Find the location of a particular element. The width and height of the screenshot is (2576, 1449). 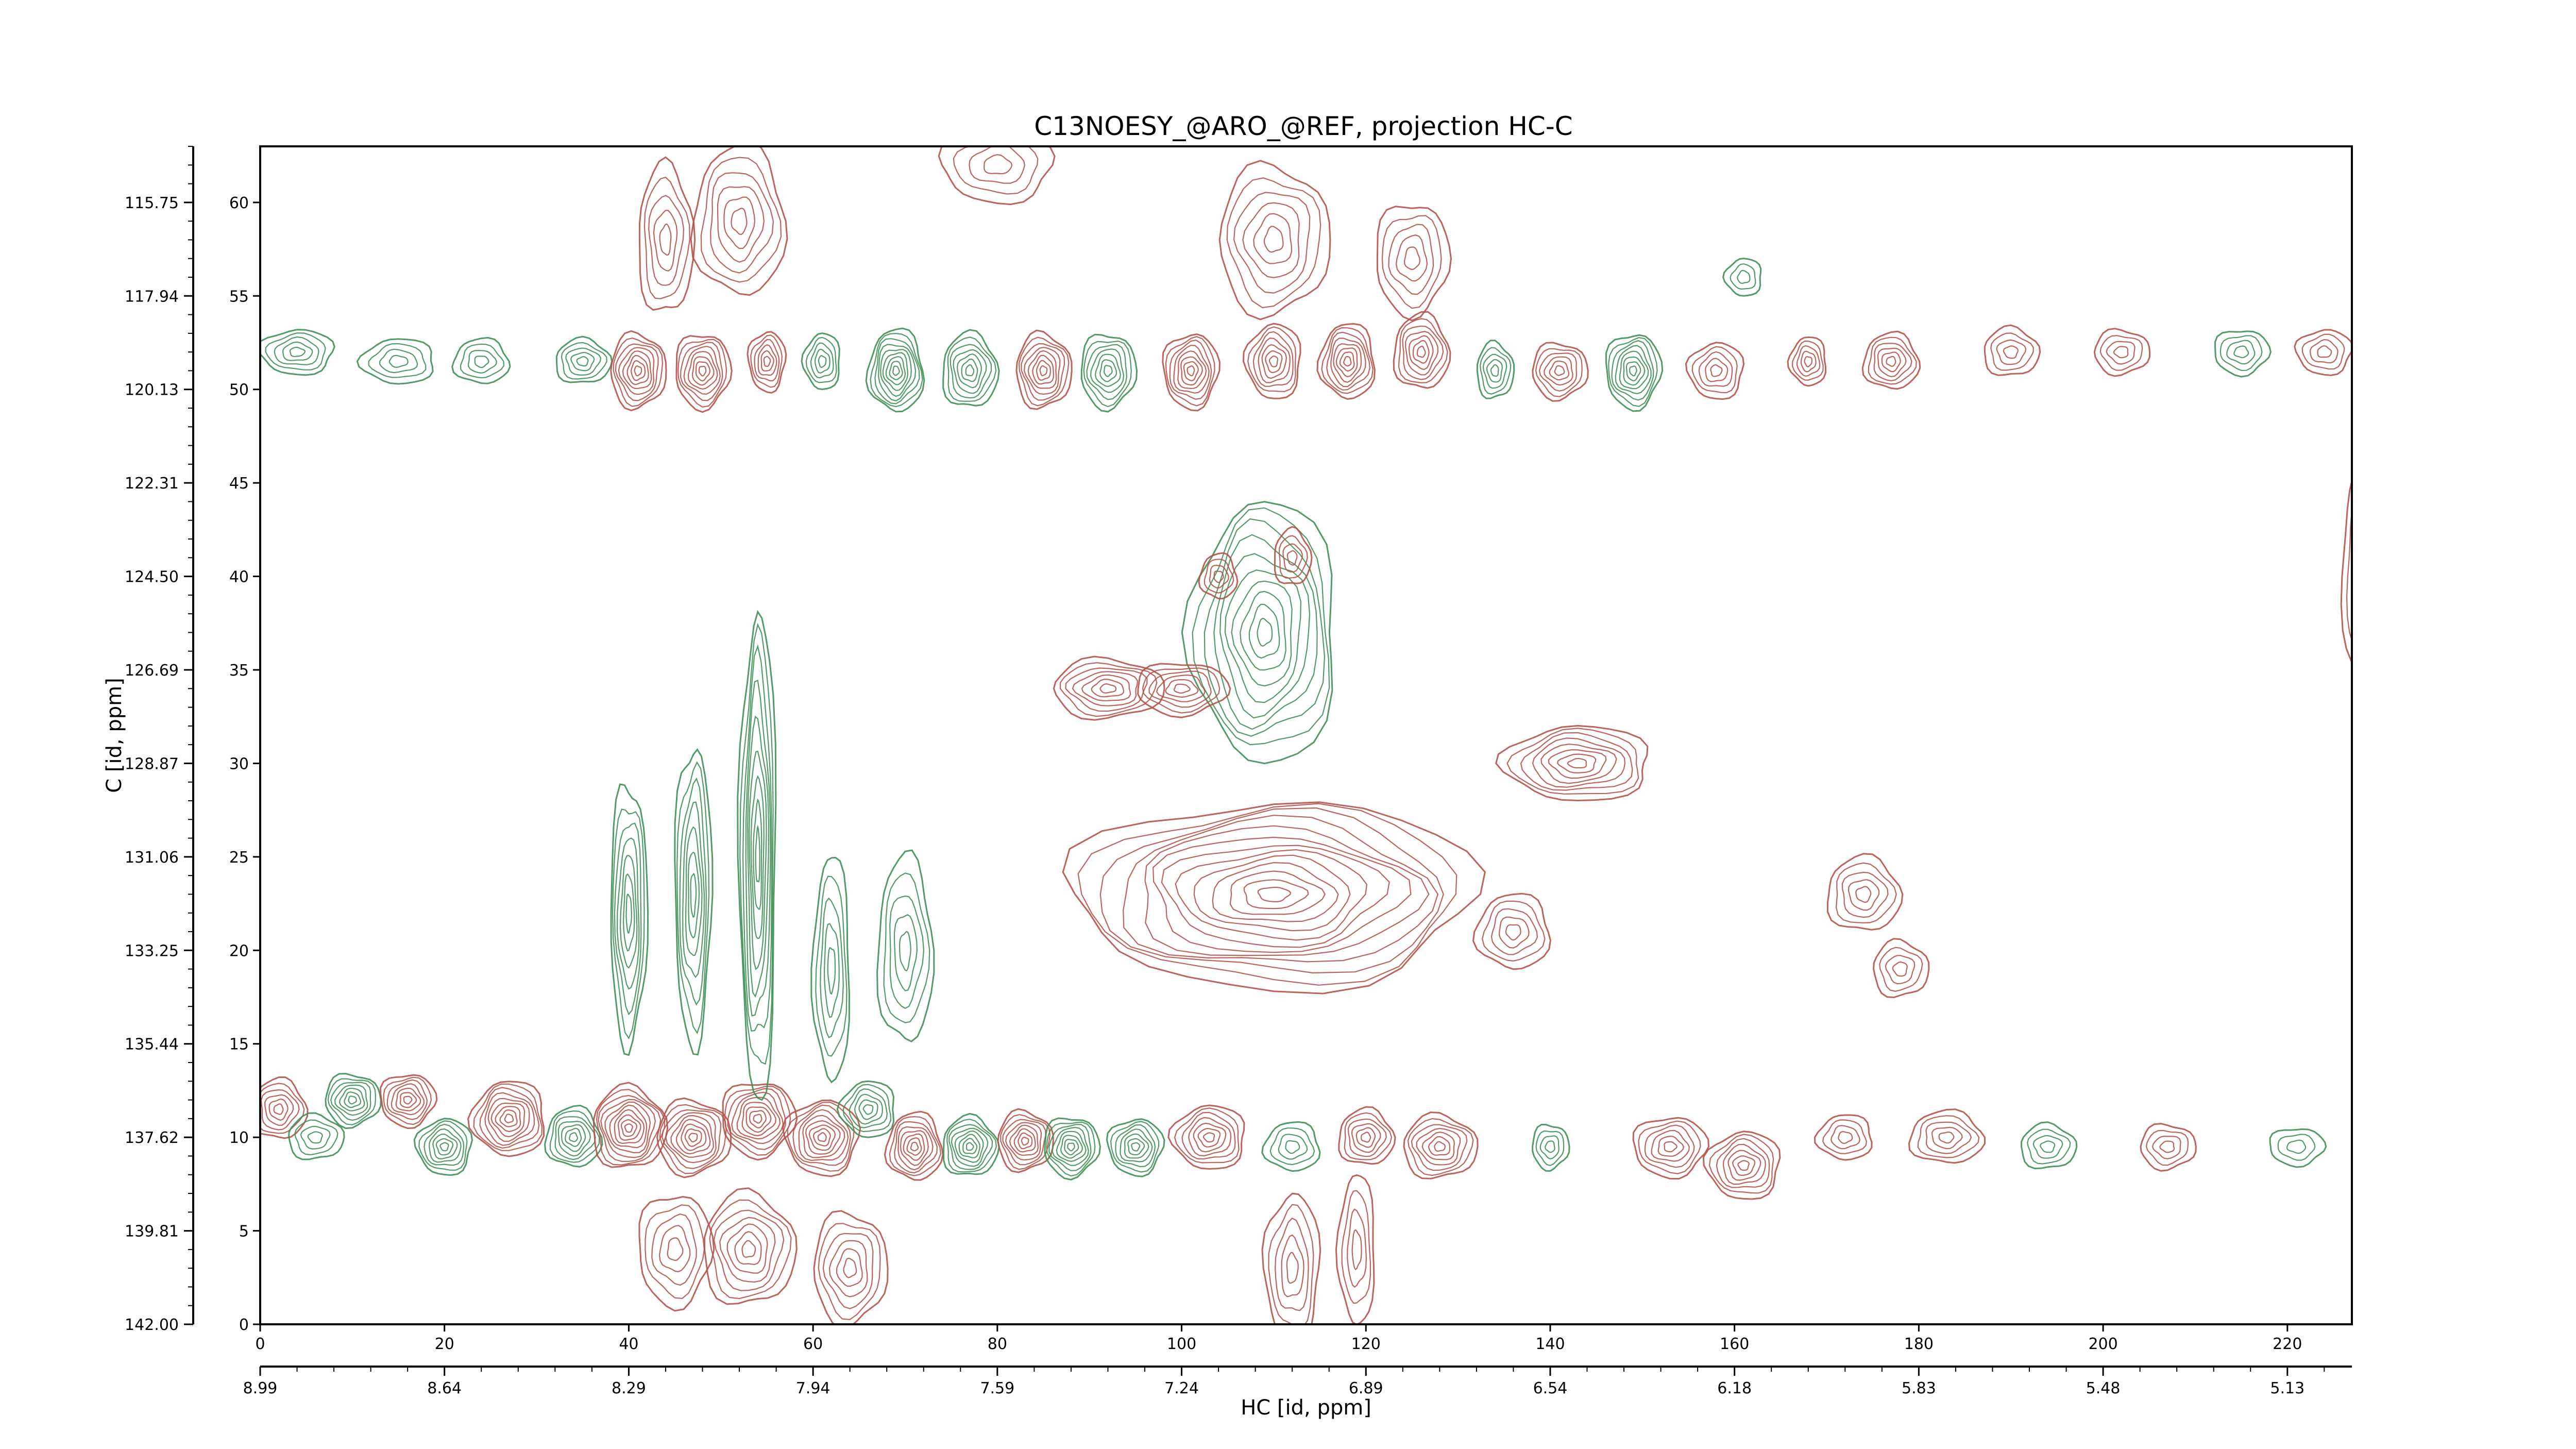

x-ppm-tick-label: 5.83 is located at coordinates (1919, 1388).